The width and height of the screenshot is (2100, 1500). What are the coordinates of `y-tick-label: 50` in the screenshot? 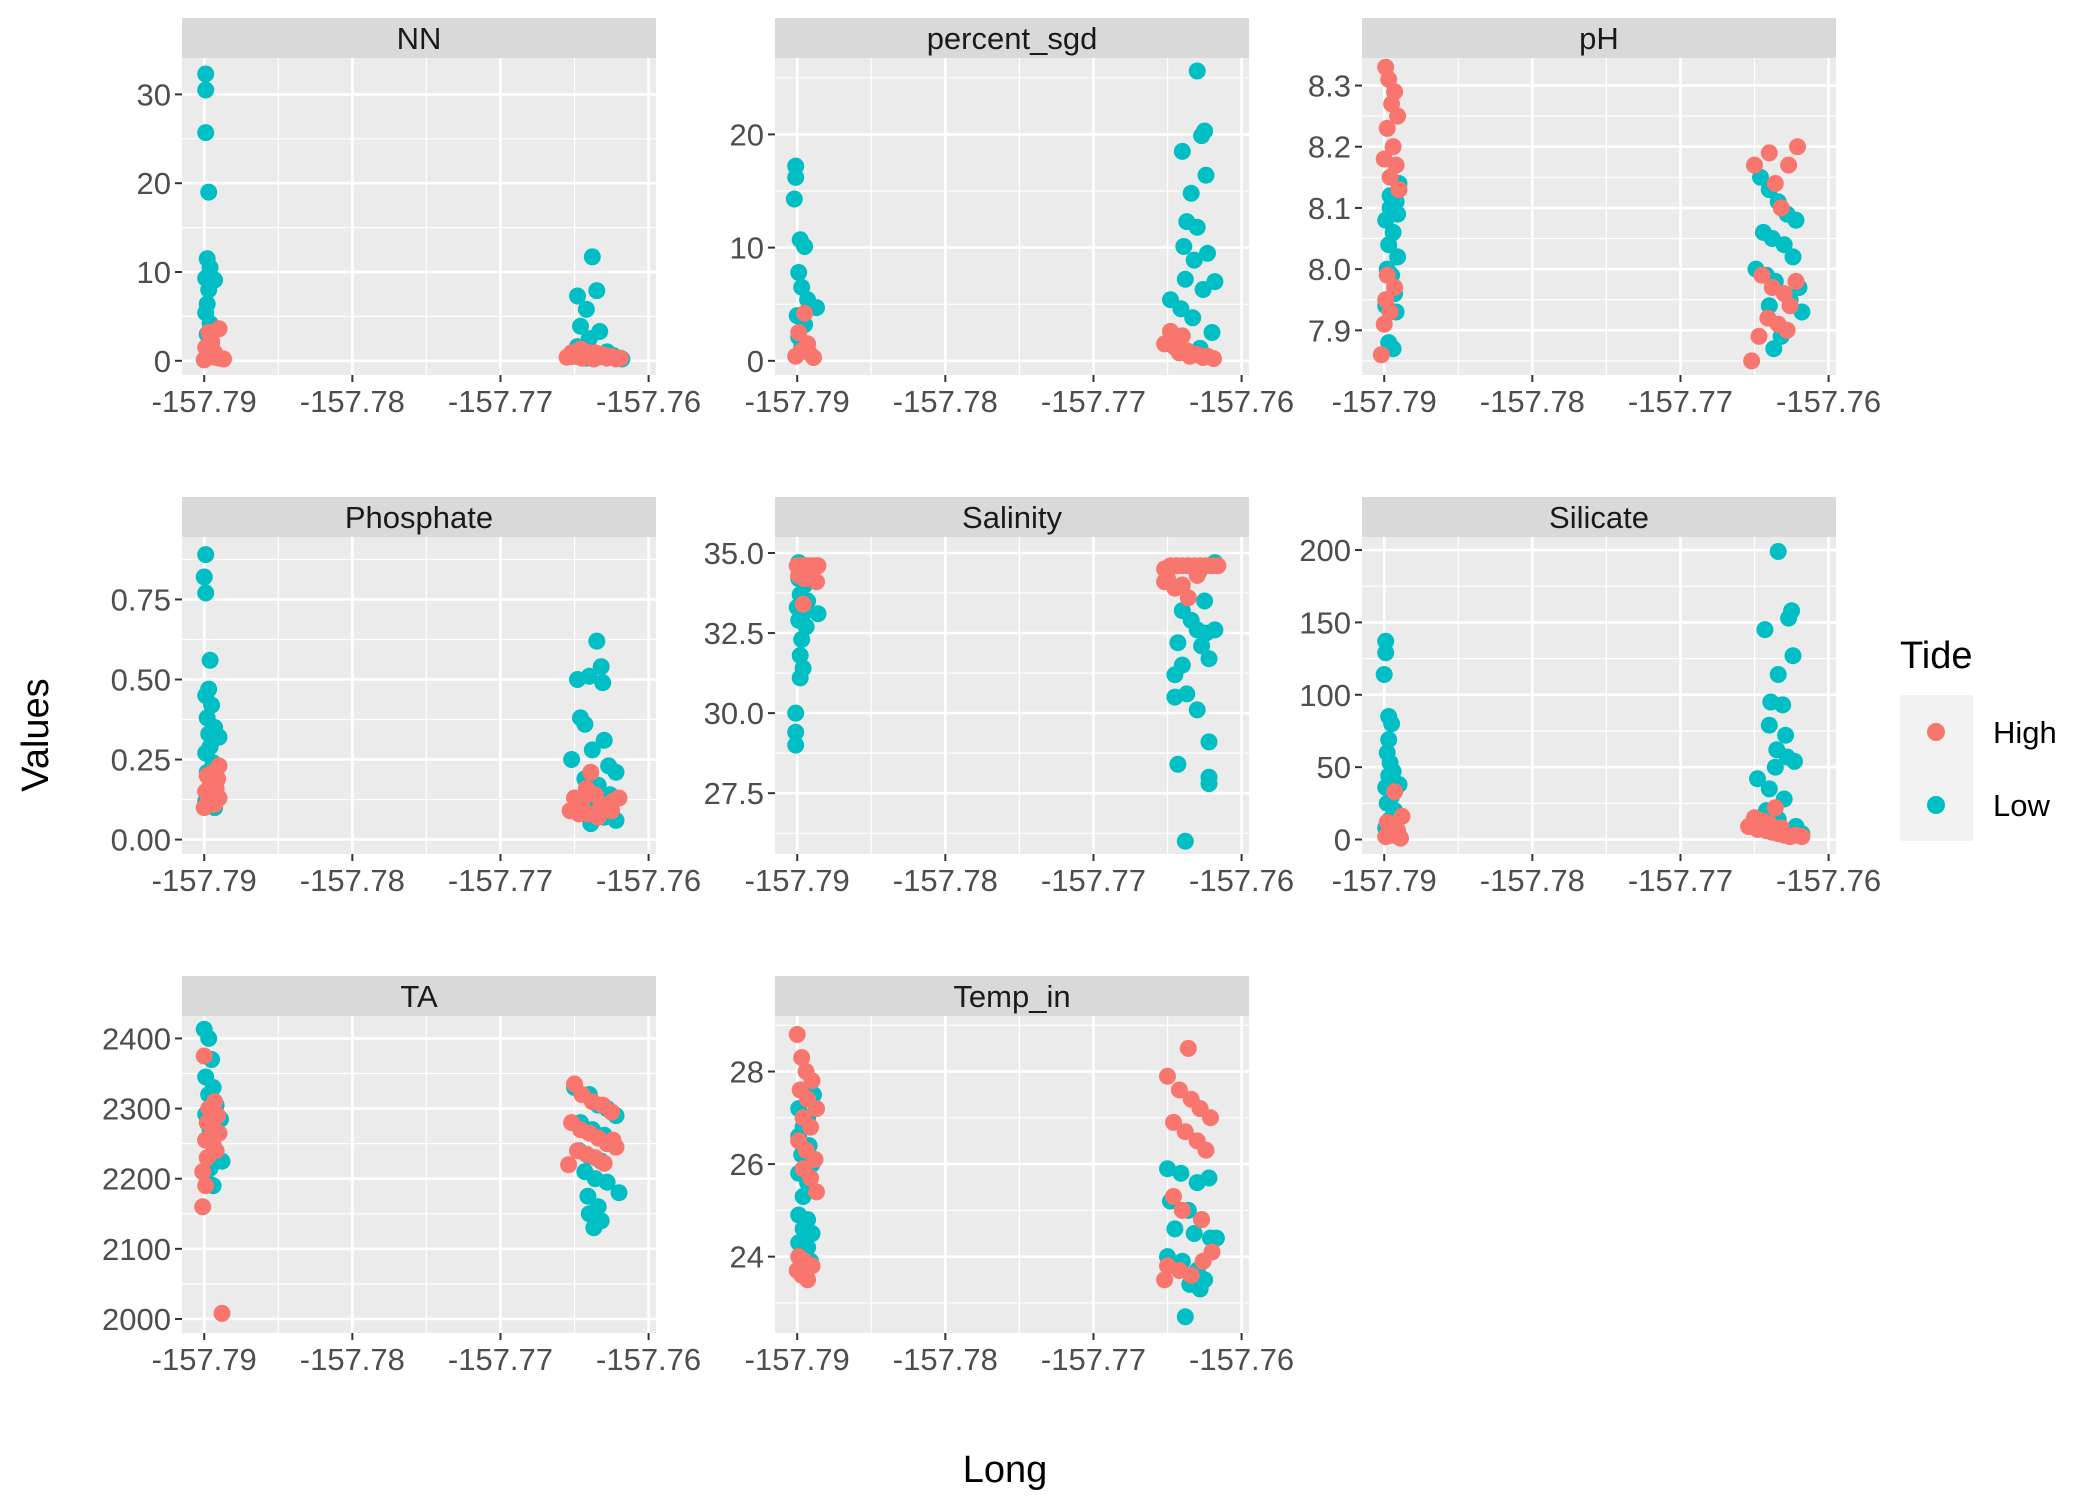 It's located at (1334, 767).